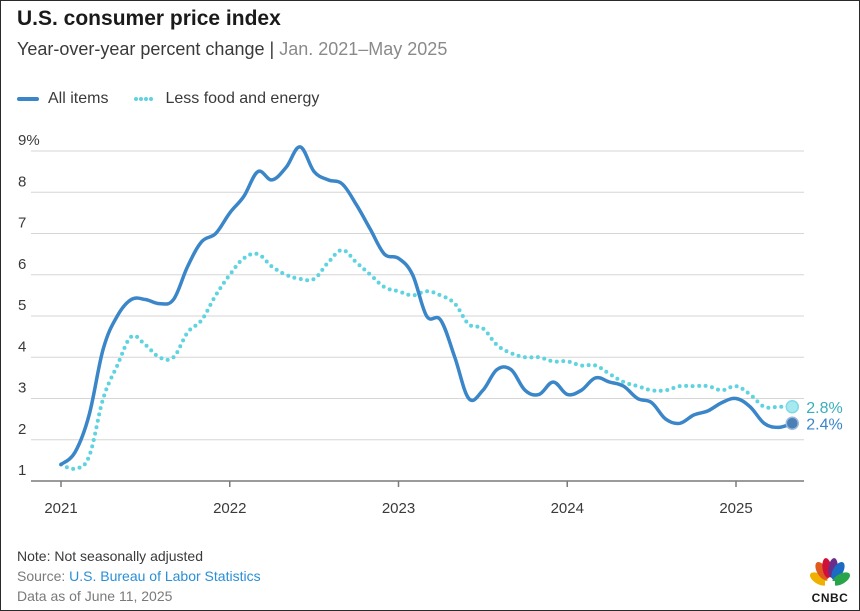 This screenshot has height=611, width=860. What do you see at coordinates (567, 508) in the screenshot?
I see `x-tick-label: 2024` at bounding box center [567, 508].